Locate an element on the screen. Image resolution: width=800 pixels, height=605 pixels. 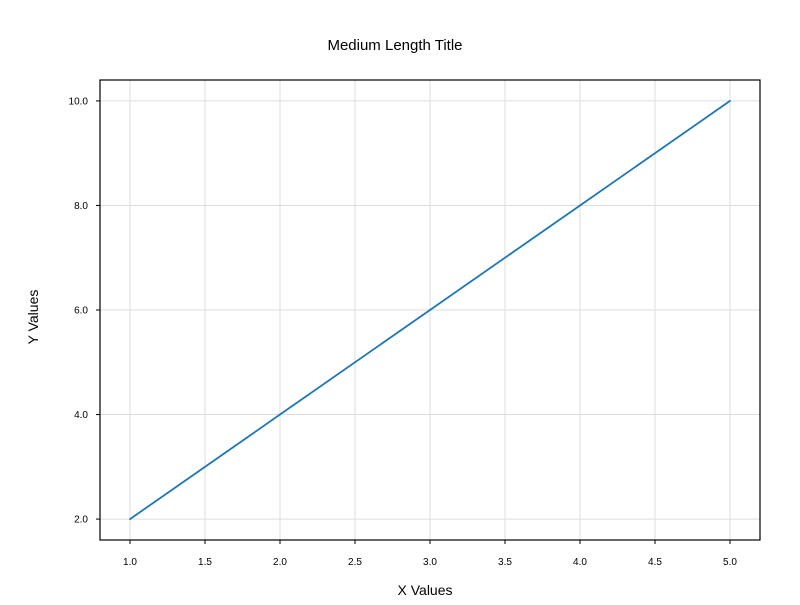
x-tick-label: 3.0 is located at coordinates (430, 562).